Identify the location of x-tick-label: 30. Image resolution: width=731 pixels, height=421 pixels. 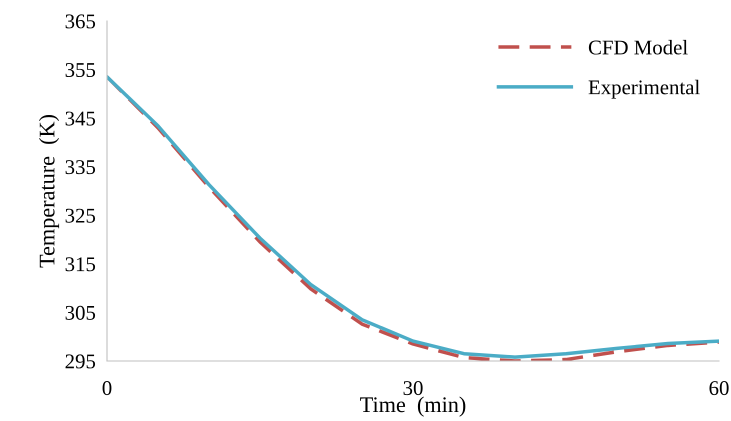
(413, 388).